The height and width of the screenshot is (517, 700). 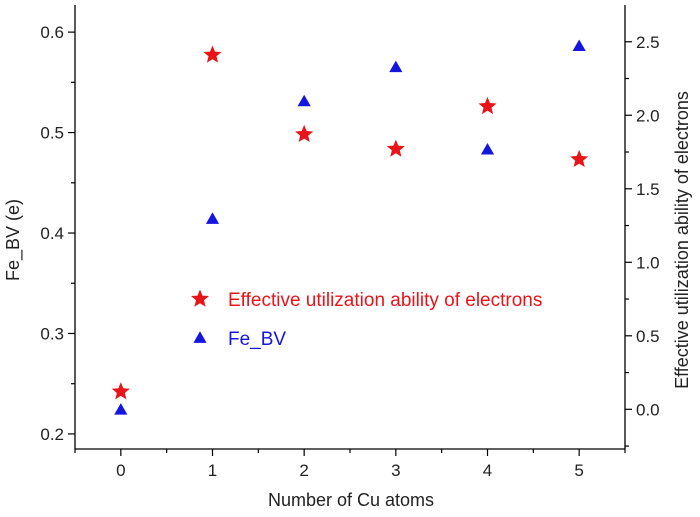 What do you see at coordinates (648, 262) in the screenshot?
I see `y-right-tick-label: 1.0` at bounding box center [648, 262].